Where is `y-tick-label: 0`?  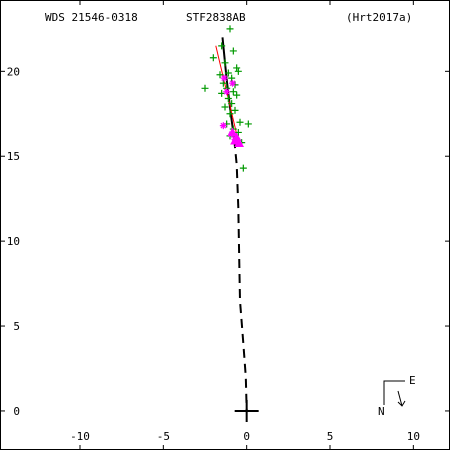 y-tick-label: 0 is located at coordinates (16, 411).